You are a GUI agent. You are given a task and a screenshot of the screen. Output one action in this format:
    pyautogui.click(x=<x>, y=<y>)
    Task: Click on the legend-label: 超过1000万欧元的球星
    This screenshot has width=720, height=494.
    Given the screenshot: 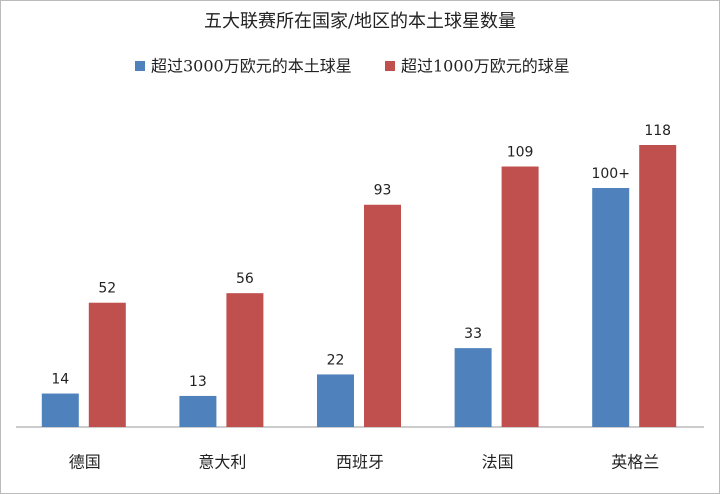 What is the action you would take?
    pyautogui.click(x=485, y=66)
    